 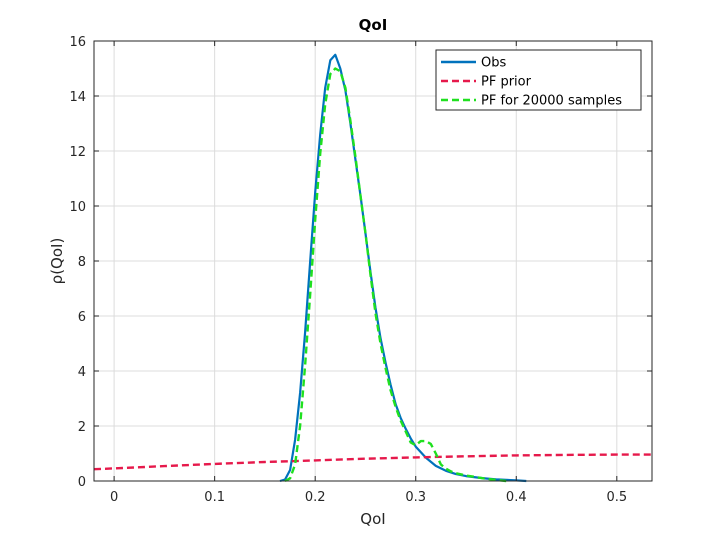 What do you see at coordinates (82, 317) in the screenshot?
I see `y-tick-label: 6` at bounding box center [82, 317].